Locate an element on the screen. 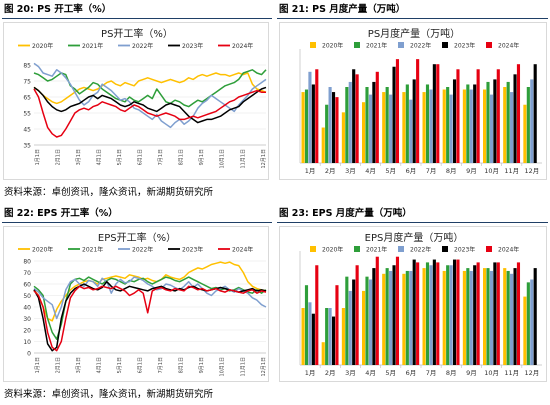 This screenshot has width=550, height=405. x-tick-label: 4月 is located at coordinates (370, 373).